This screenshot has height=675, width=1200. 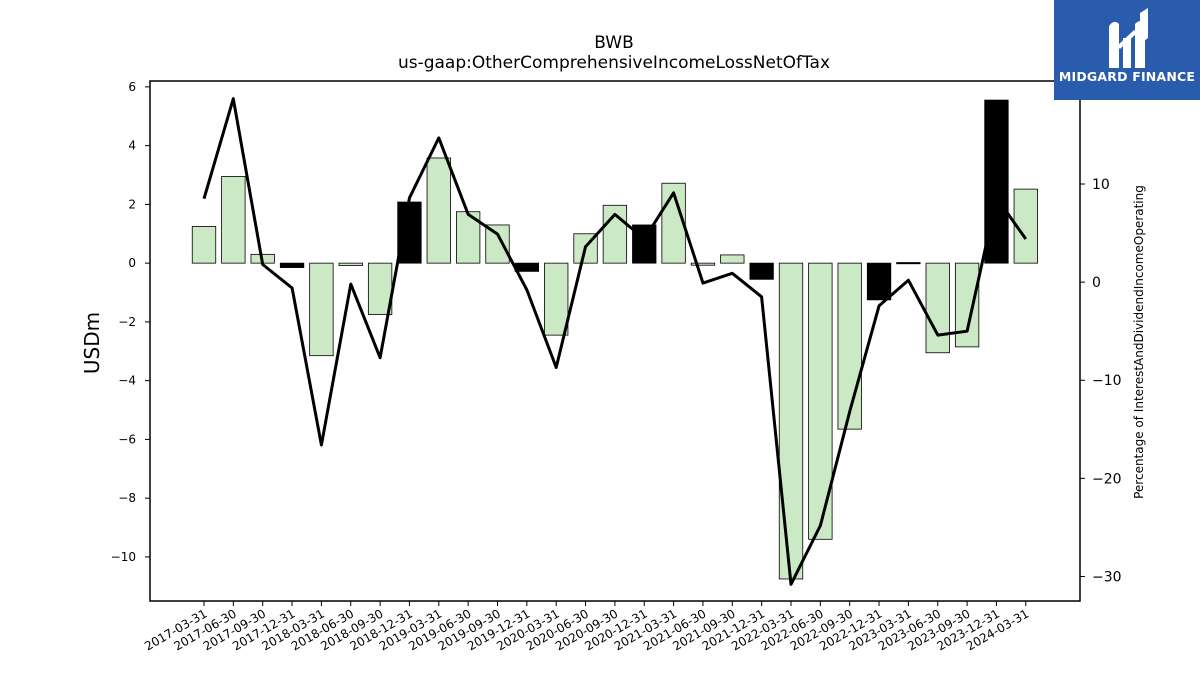 I want to click on y2-tick-label: −30, so click(x=1107, y=577).